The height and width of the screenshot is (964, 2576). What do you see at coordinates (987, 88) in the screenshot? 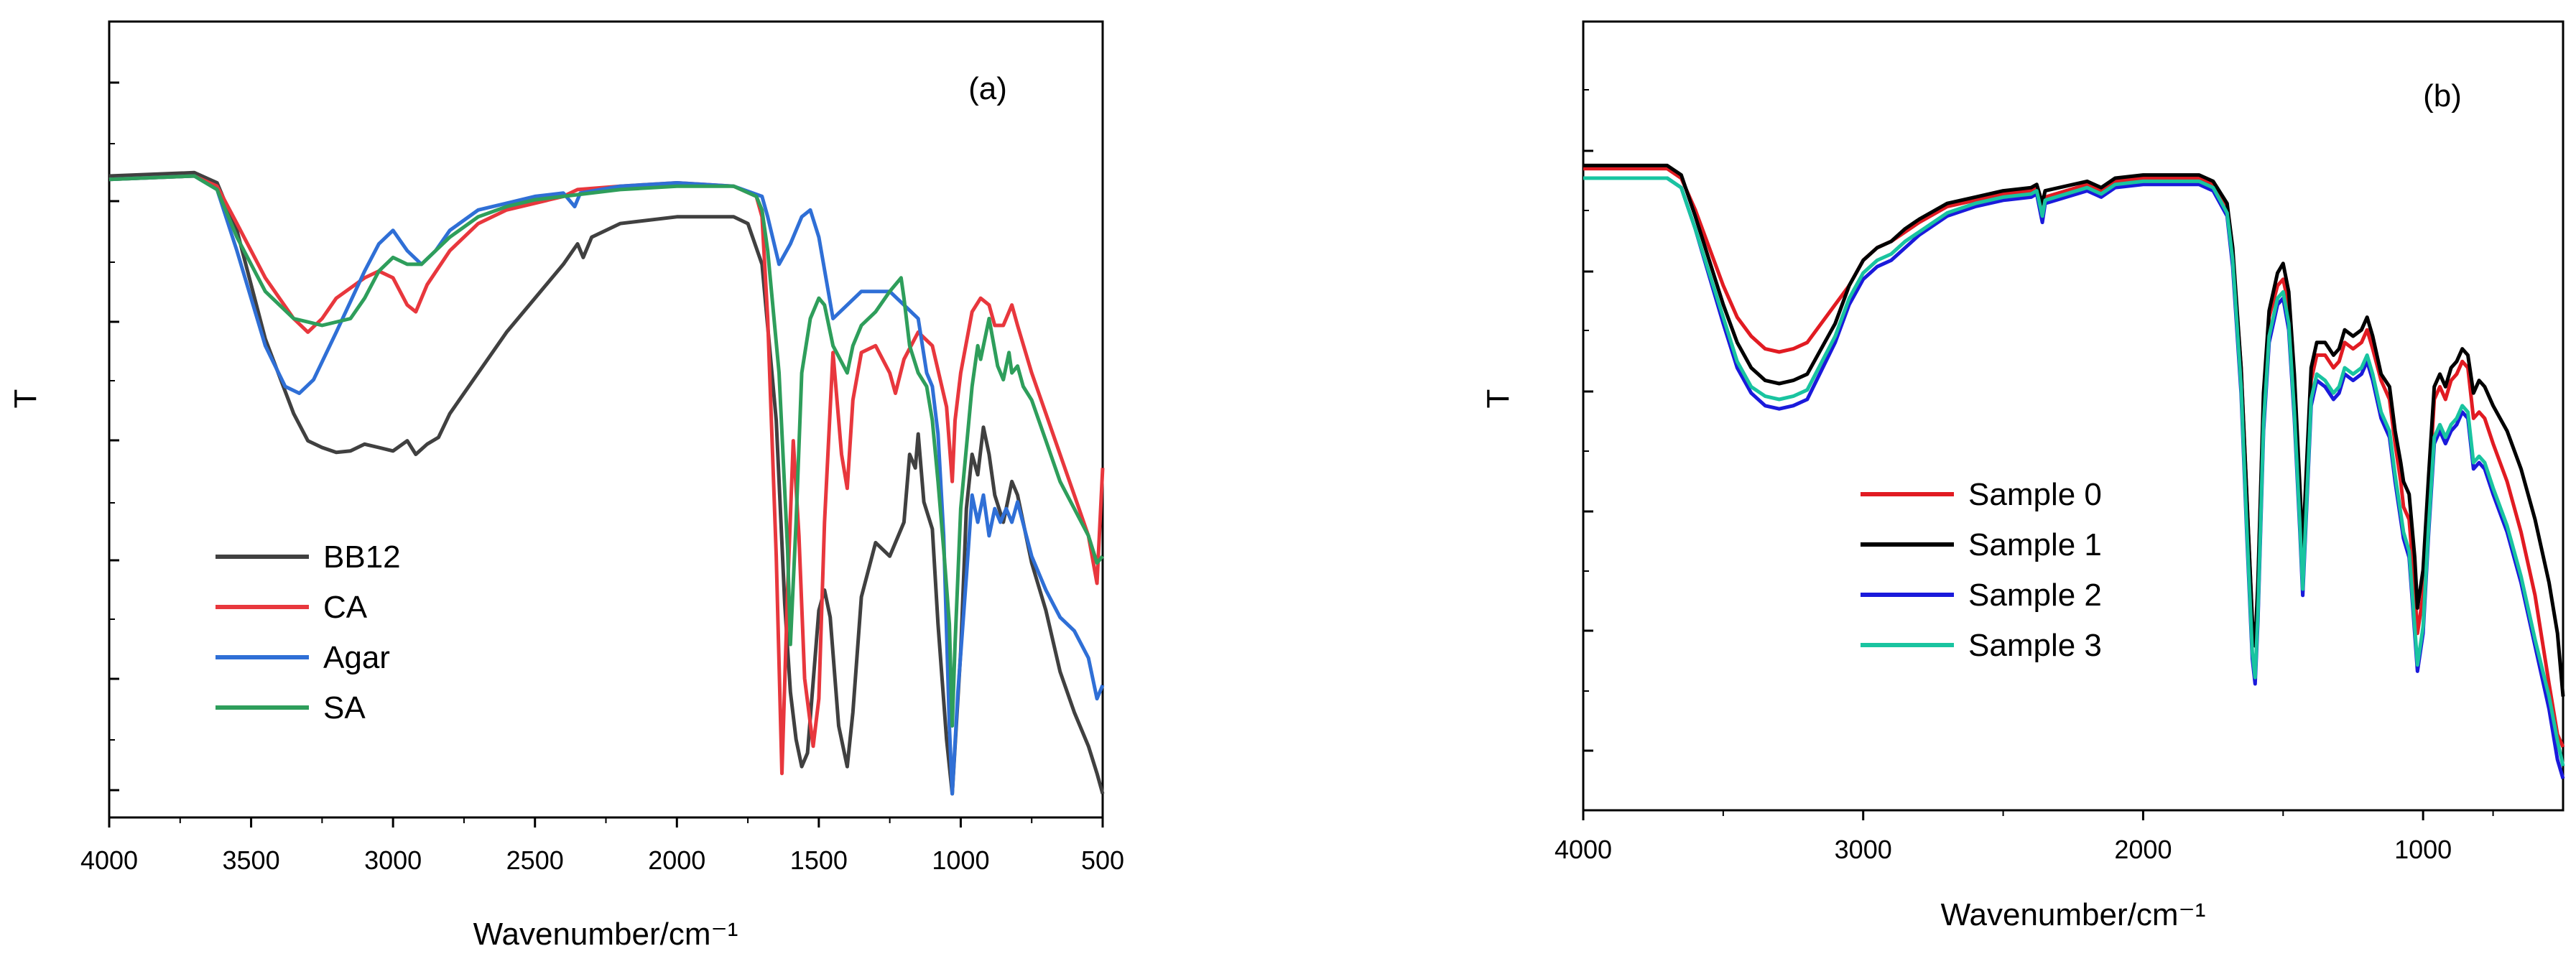
I see `panel-label-a: (a)` at bounding box center [987, 88].